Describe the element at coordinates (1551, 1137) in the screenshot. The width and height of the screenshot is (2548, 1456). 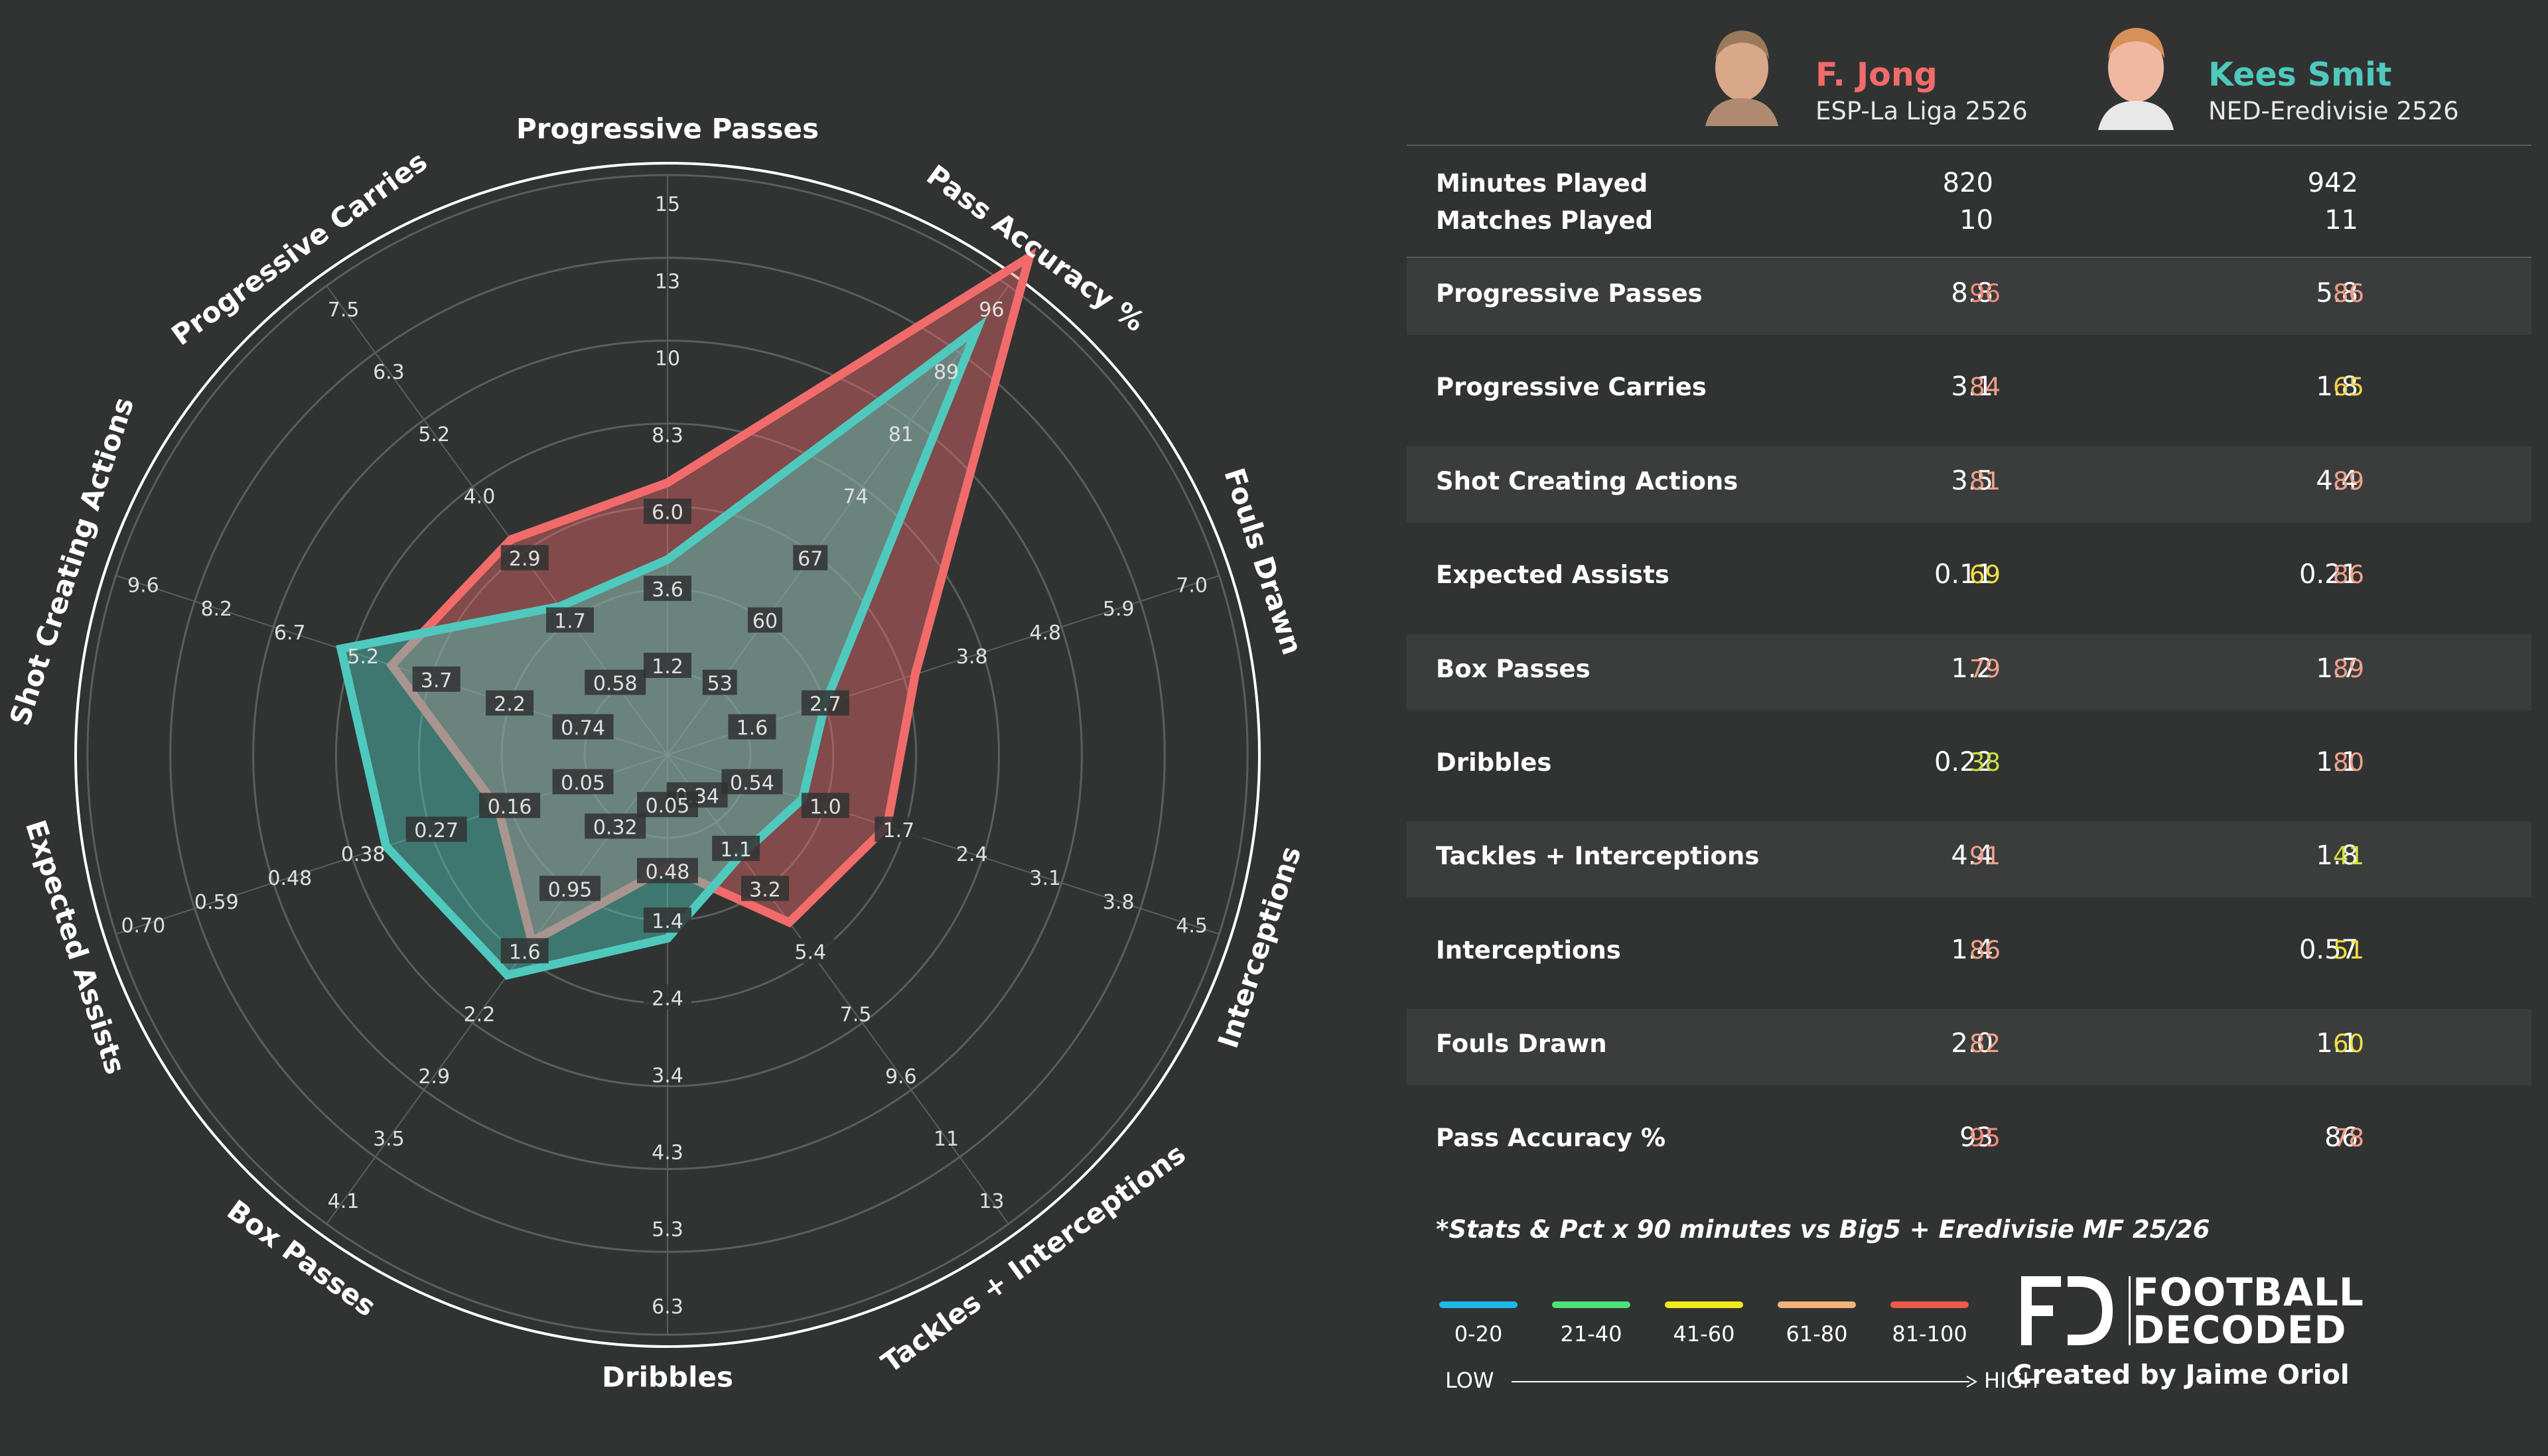
I see `stat-label: Pass Accuracy %` at that location.